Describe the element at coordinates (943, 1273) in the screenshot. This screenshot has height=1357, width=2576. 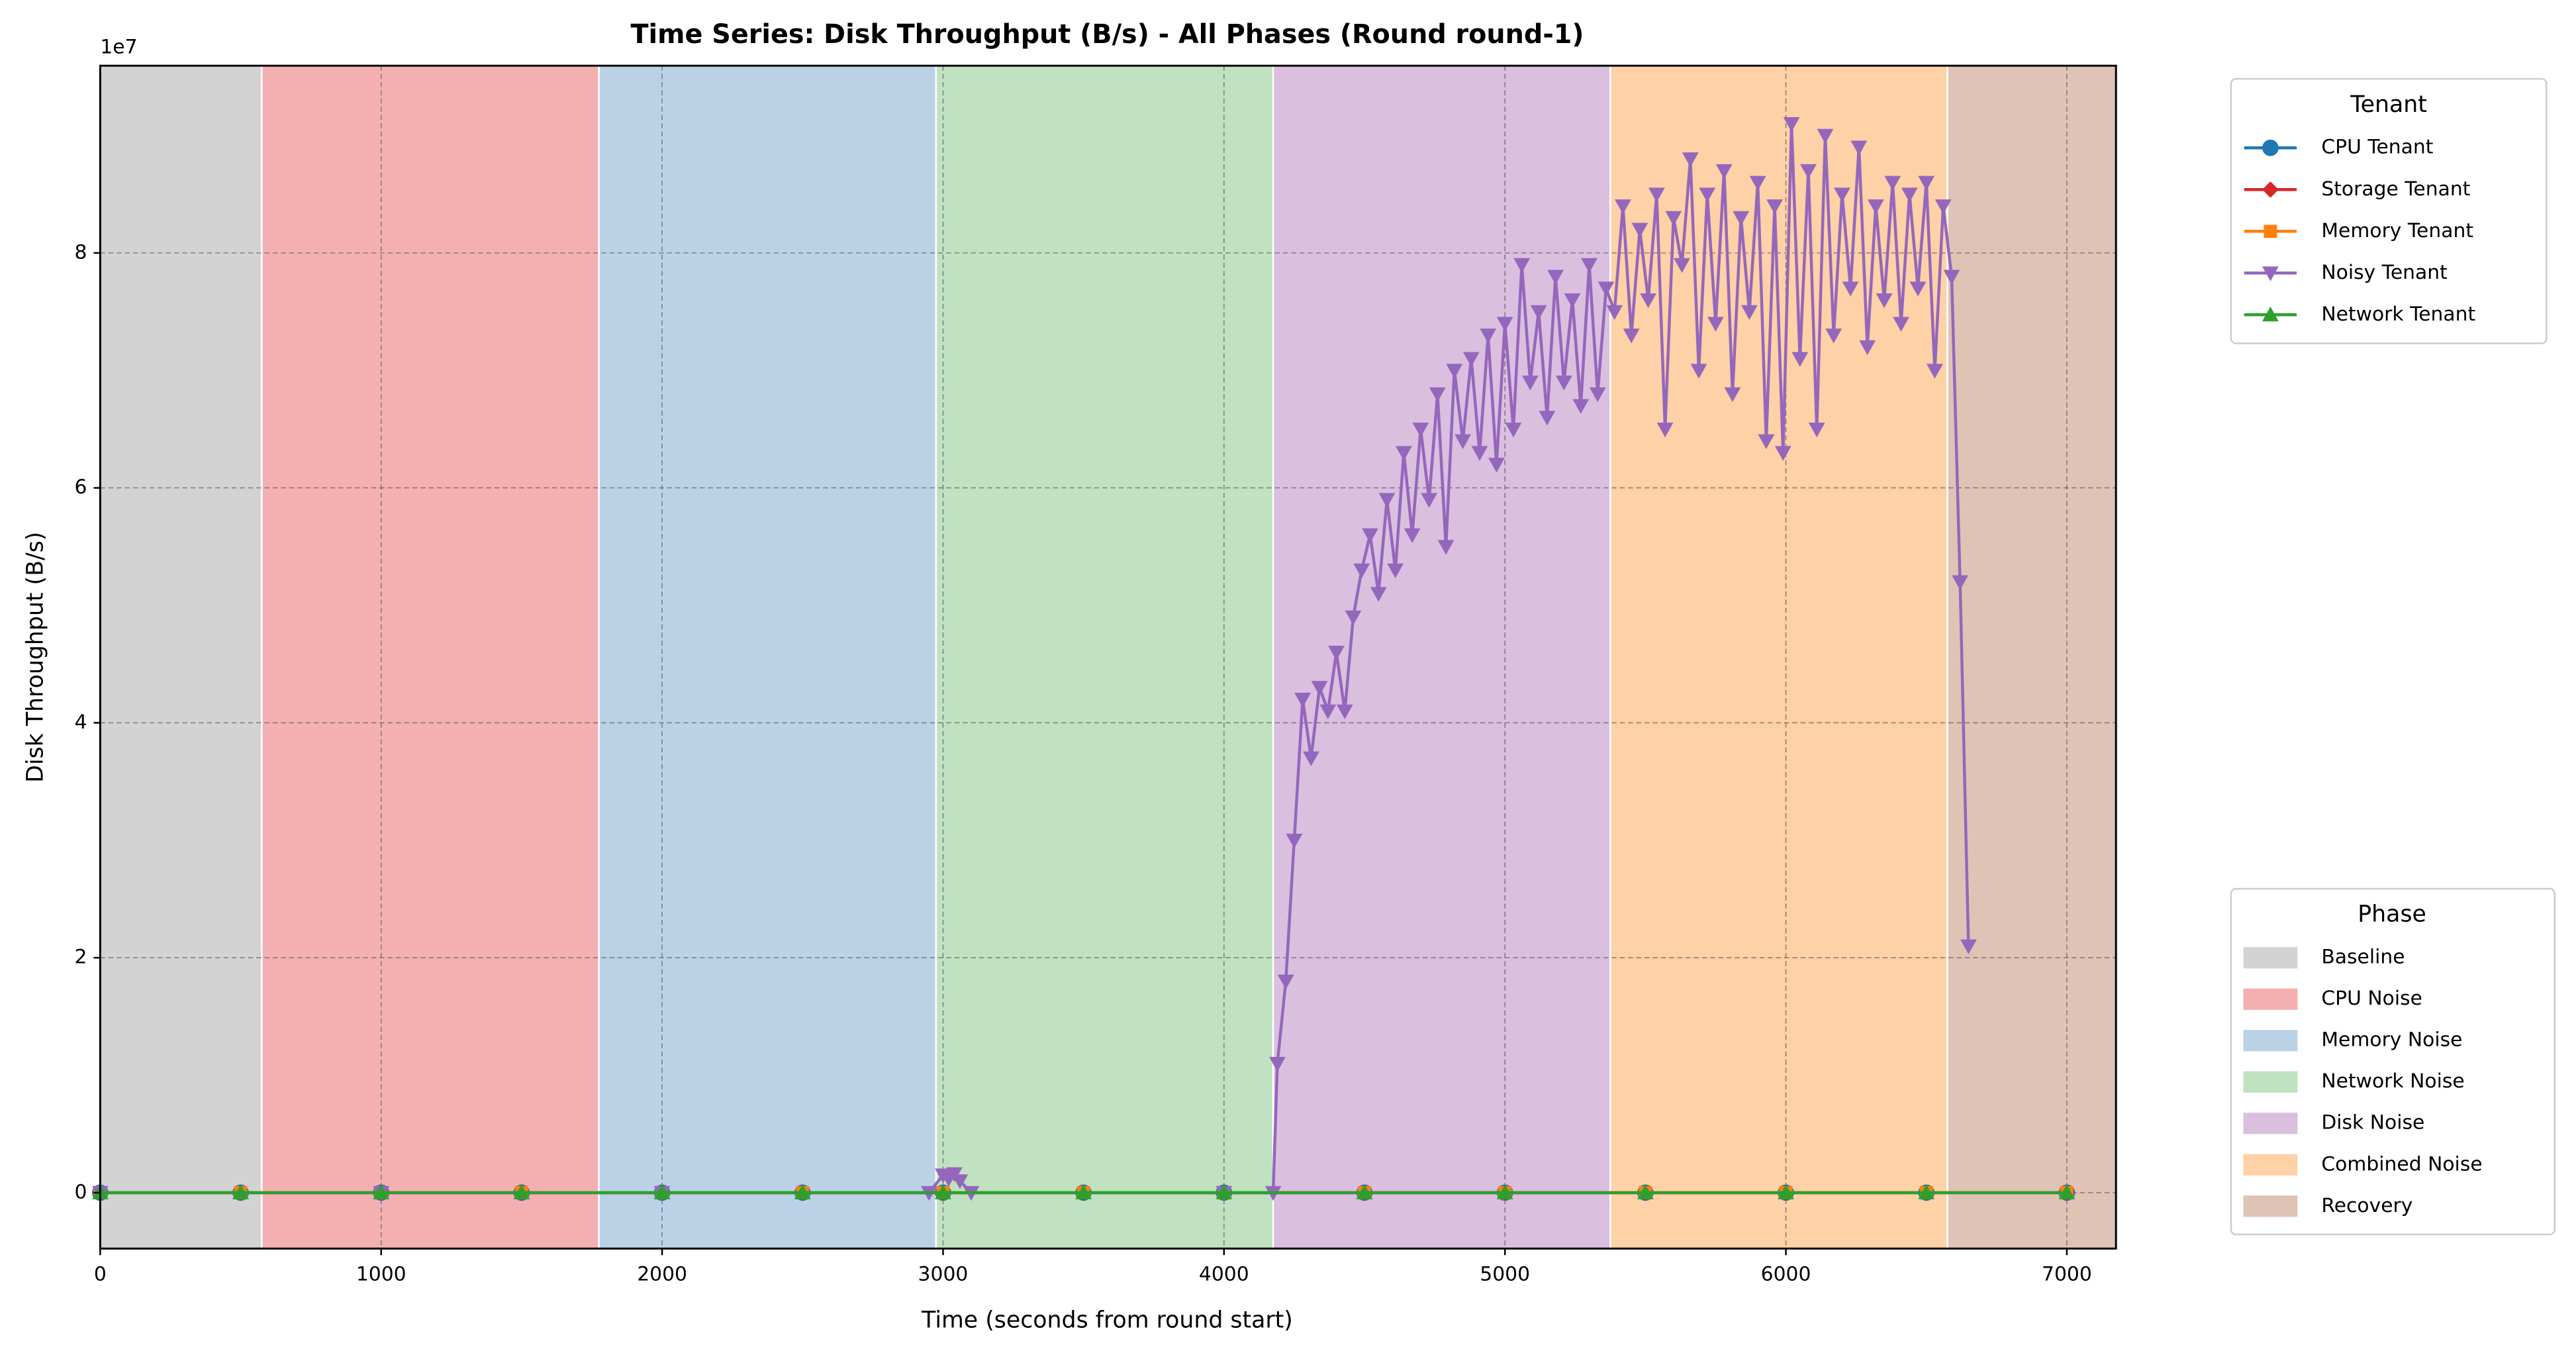
I see `x-tick-label: 3000` at that location.